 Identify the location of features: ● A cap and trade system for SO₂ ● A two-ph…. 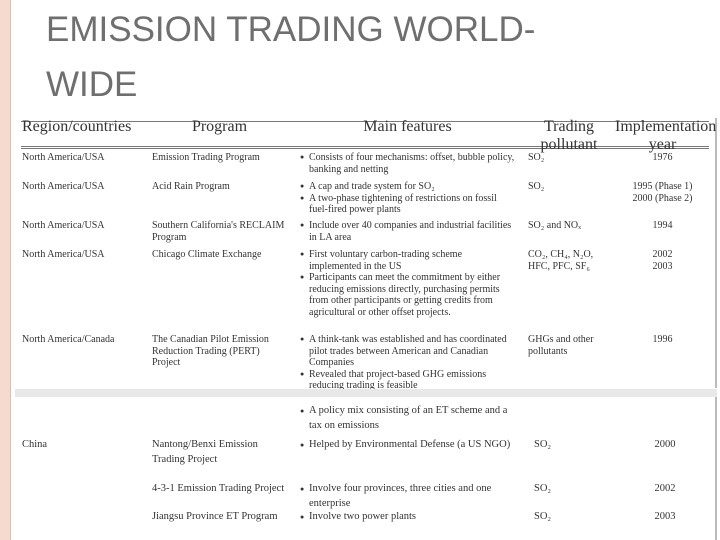
(407, 198).